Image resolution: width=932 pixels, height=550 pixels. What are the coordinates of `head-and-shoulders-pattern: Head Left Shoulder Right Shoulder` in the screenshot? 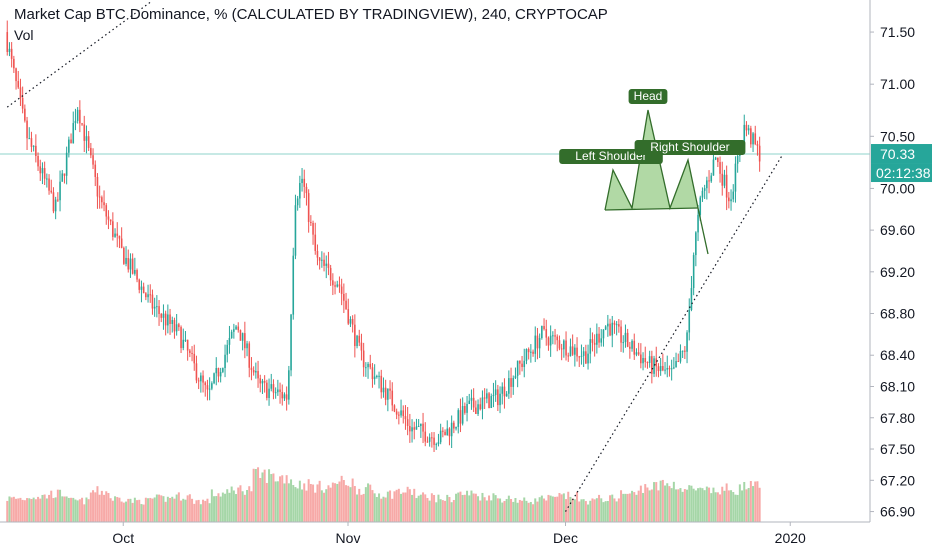 It's located at (652, 172).